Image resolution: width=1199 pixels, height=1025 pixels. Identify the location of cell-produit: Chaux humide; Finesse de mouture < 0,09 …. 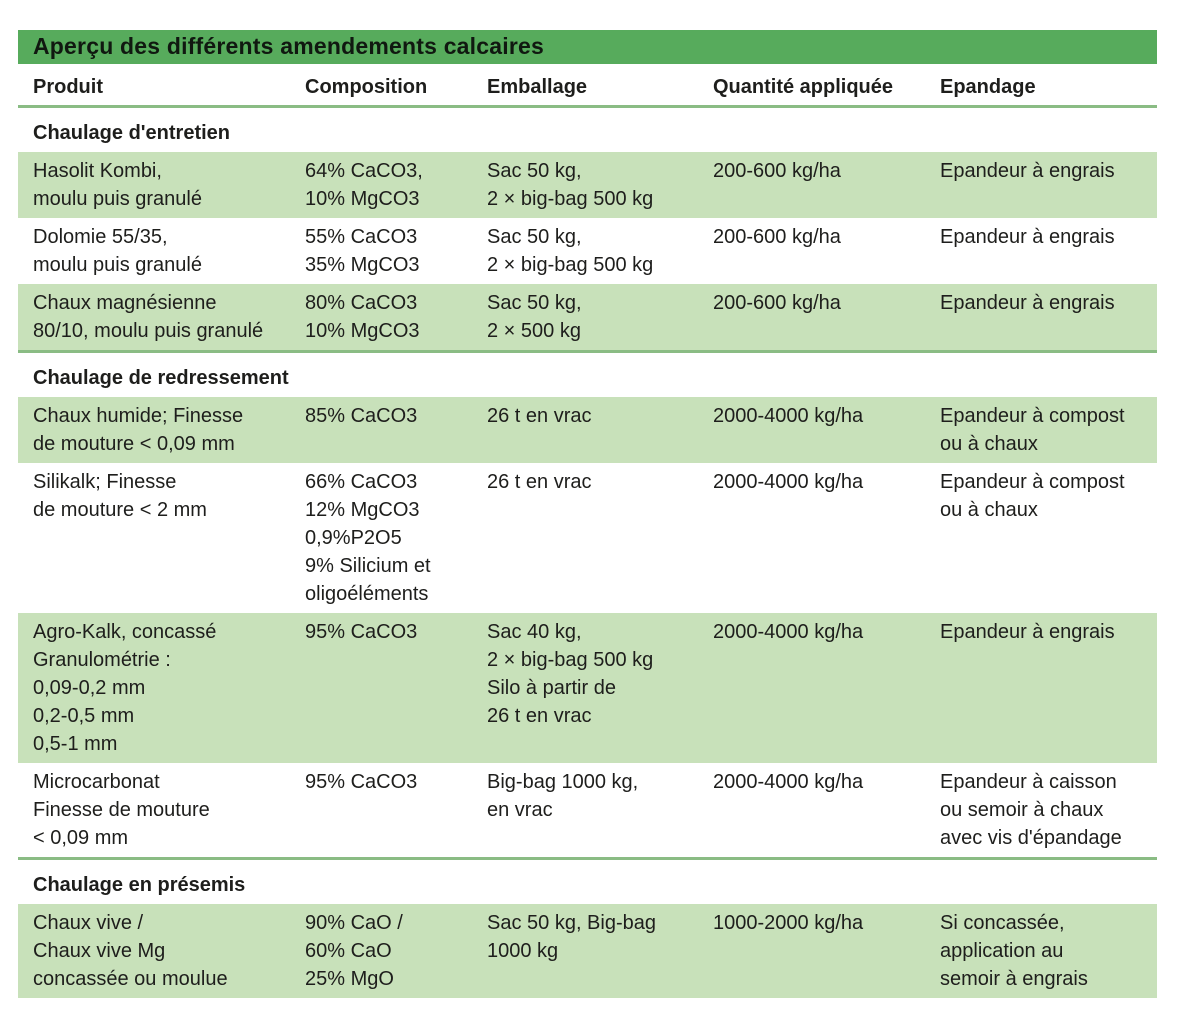
(138, 430).